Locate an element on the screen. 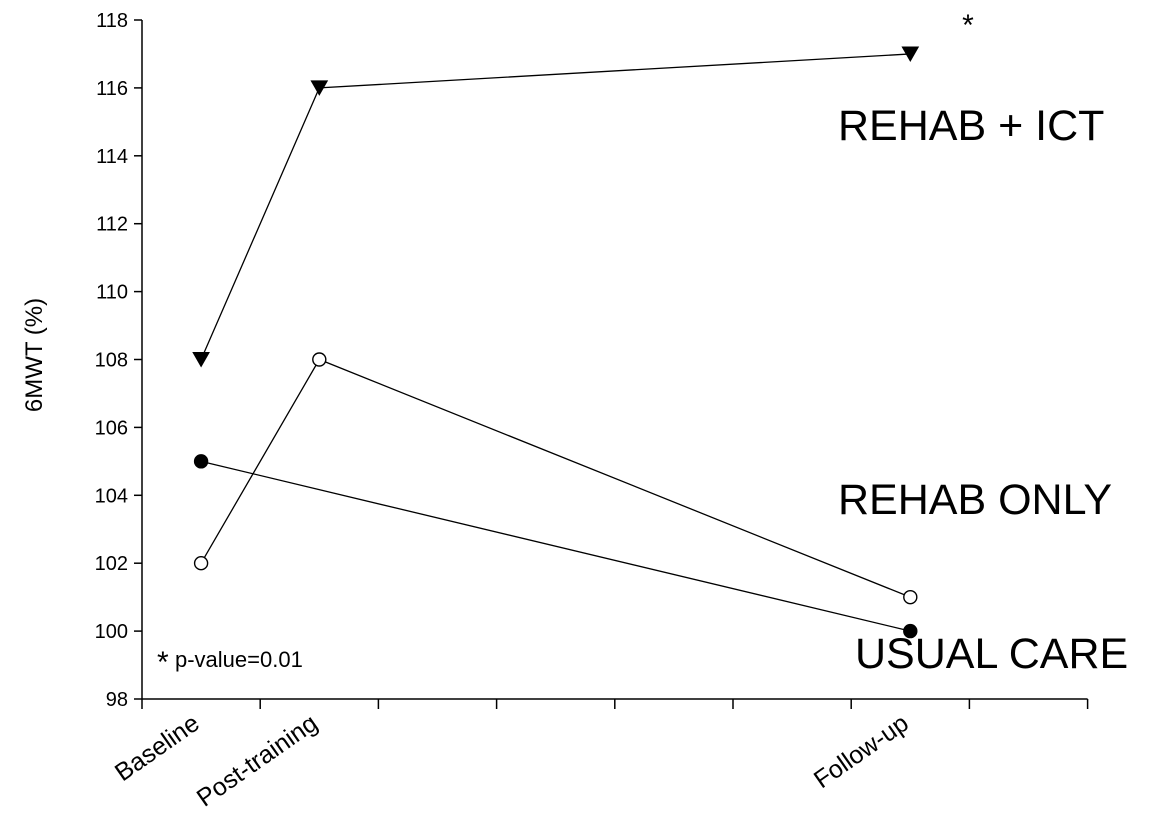 This screenshot has width=1159, height=835. significance-star: * is located at coordinates (968, 25).